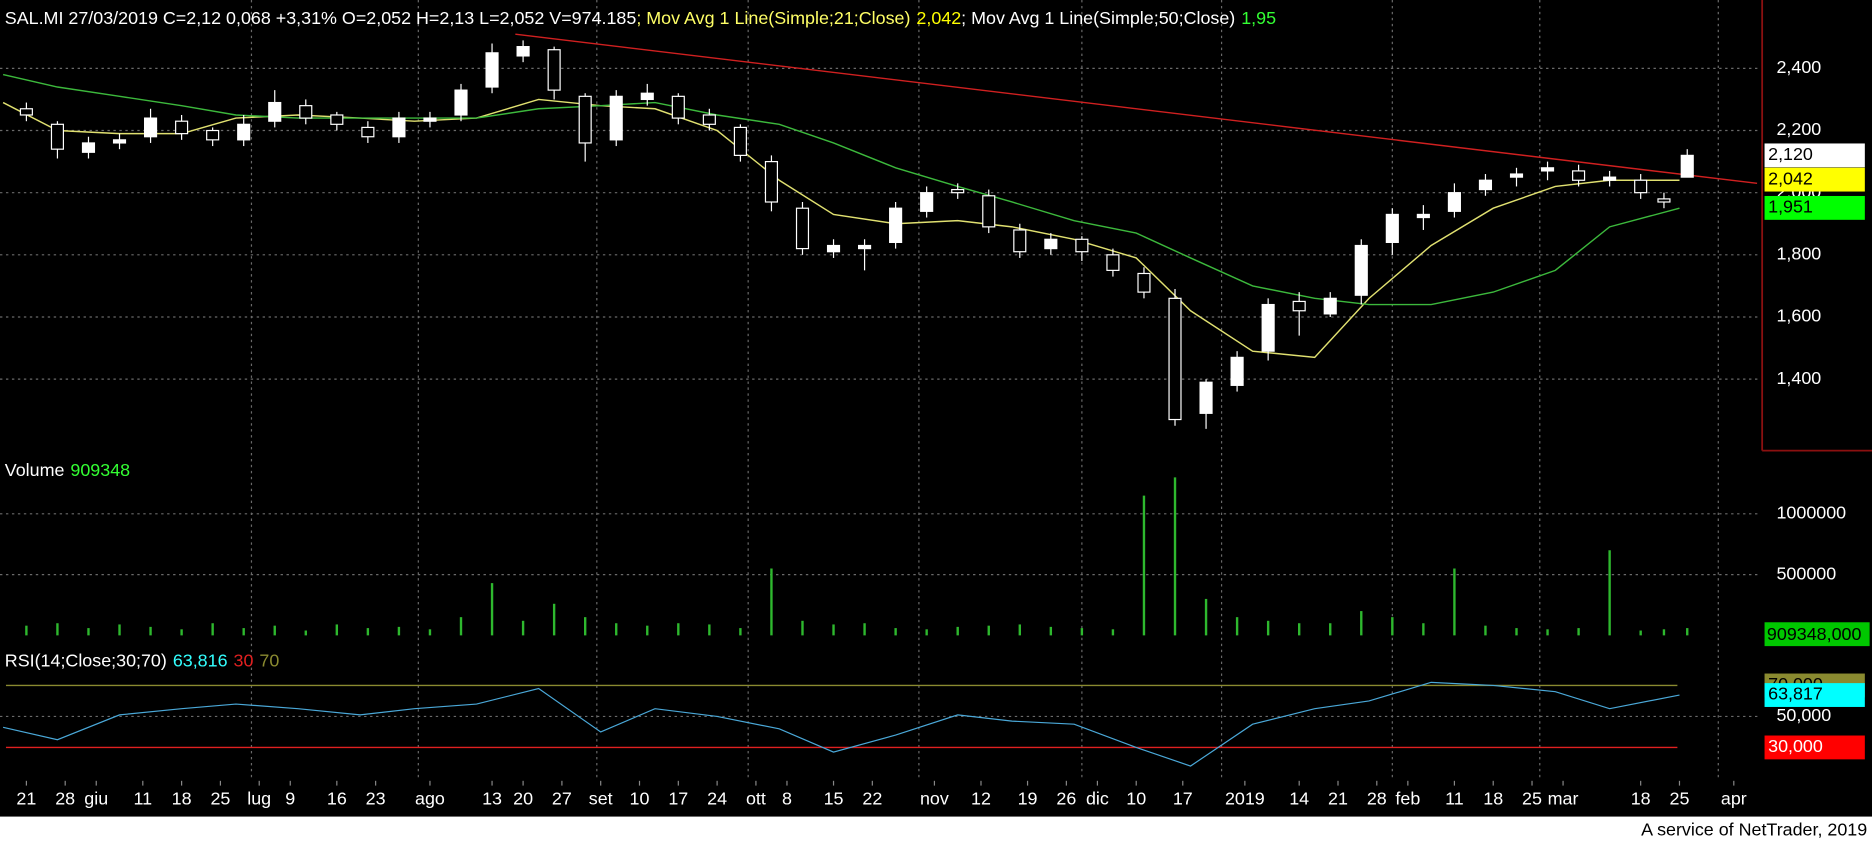  What do you see at coordinates (1811, 513) in the screenshot?
I see `y-tick-label: 1000000` at bounding box center [1811, 513].